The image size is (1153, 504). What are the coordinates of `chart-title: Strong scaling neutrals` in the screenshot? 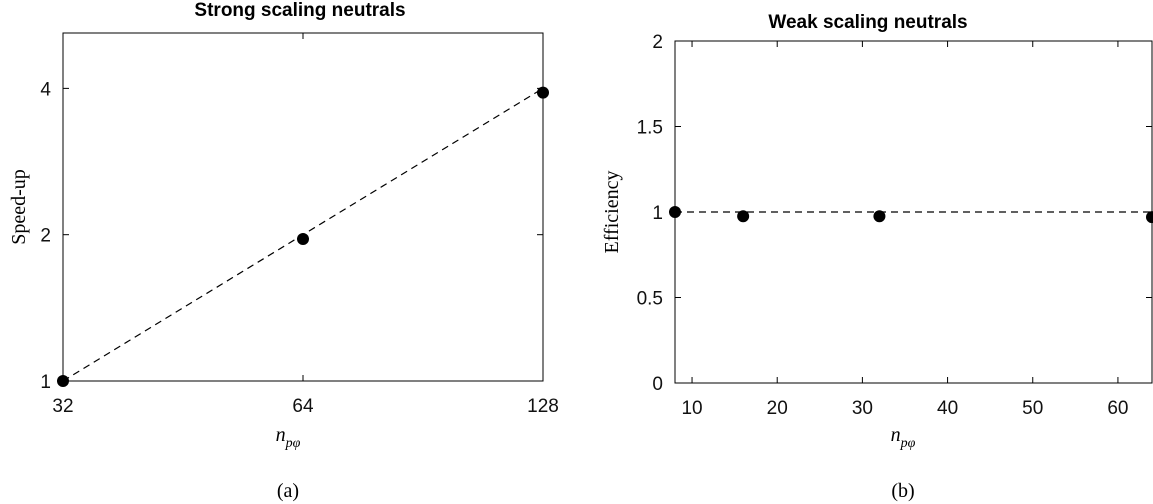 It's located at (299, 10).